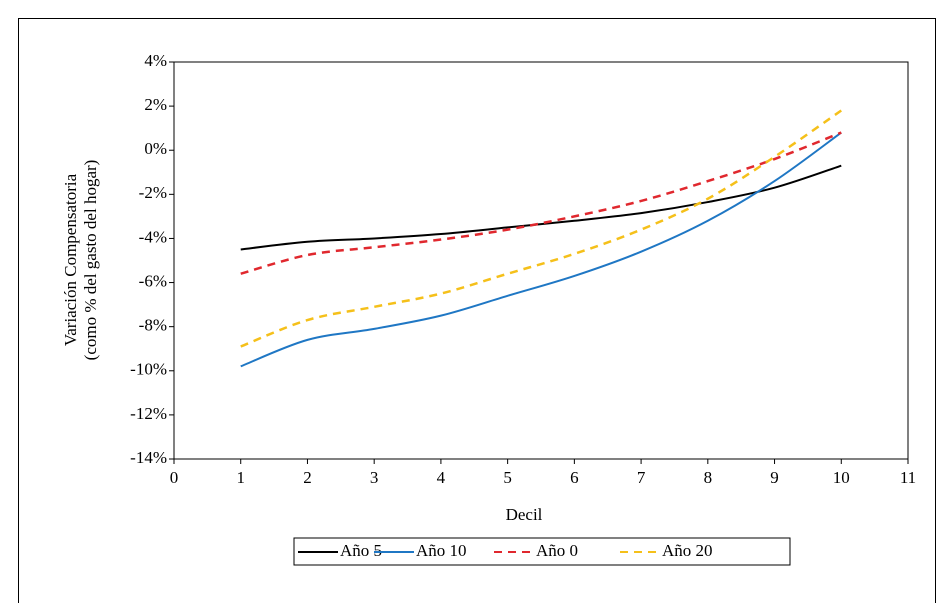 The width and height of the screenshot is (946, 603). Describe the element at coordinates (908, 477) in the screenshot. I see `x-tick-label: 11` at that location.